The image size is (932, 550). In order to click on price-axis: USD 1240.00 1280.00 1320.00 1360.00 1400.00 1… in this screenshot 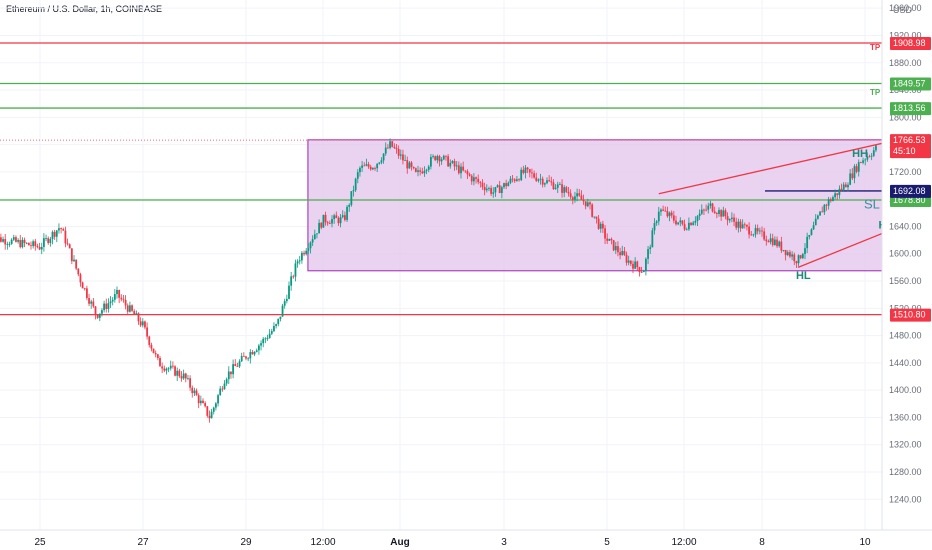, I will do `click(906, 265)`.